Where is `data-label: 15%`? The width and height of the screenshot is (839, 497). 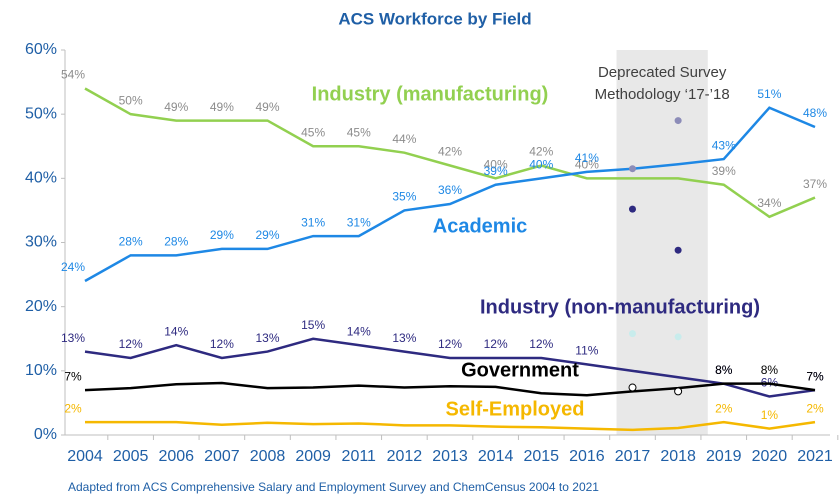
data-label: 15% is located at coordinates (313, 325).